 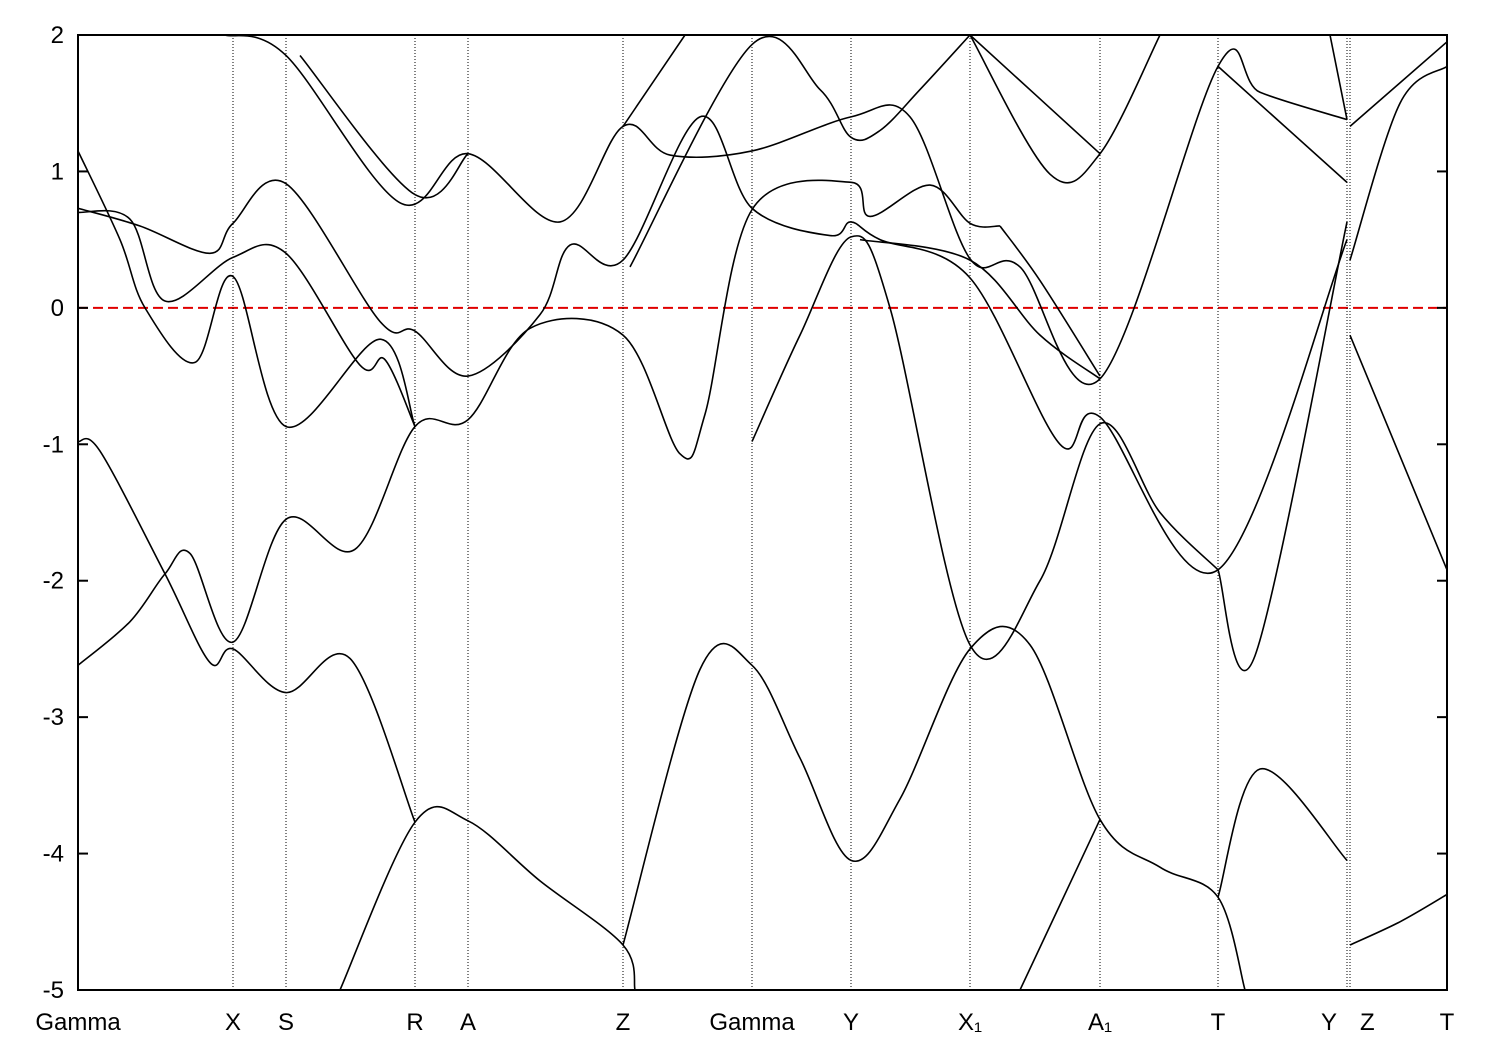 I want to click on x-tick-label: R, so click(x=414, y=1022).